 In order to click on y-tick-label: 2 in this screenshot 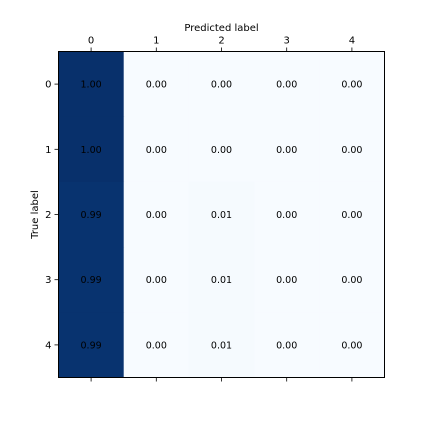, I will do `click(48, 215)`.